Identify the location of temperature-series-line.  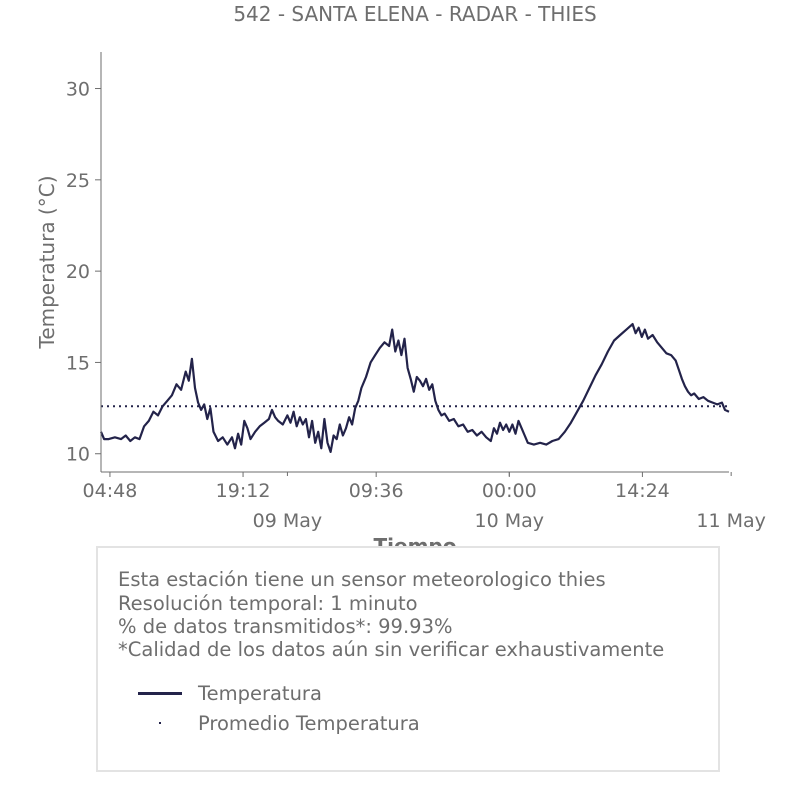
(414, 388).